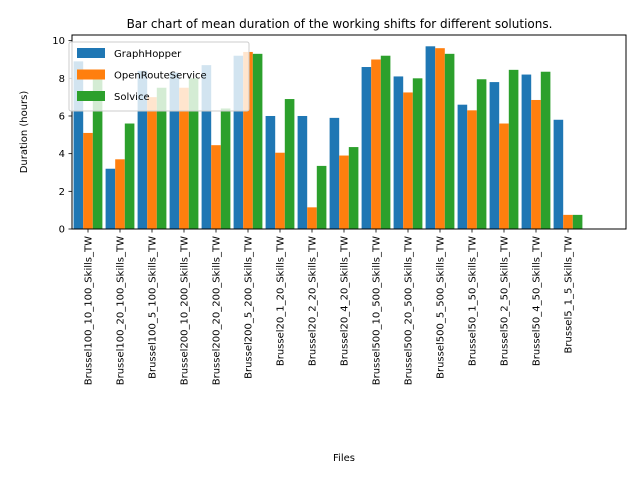 This screenshot has height=480, width=640. Describe the element at coordinates (281, 301) in the screenshot. I see `x-tick-label: Brussel20_1_20_Skills_TW` at that location.